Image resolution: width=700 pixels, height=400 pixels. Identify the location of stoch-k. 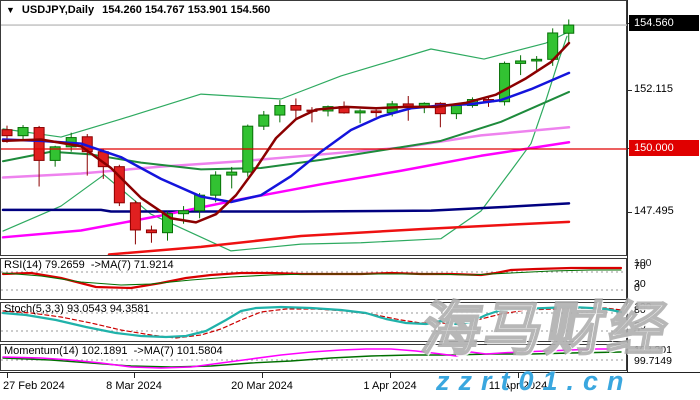
(312, 322).